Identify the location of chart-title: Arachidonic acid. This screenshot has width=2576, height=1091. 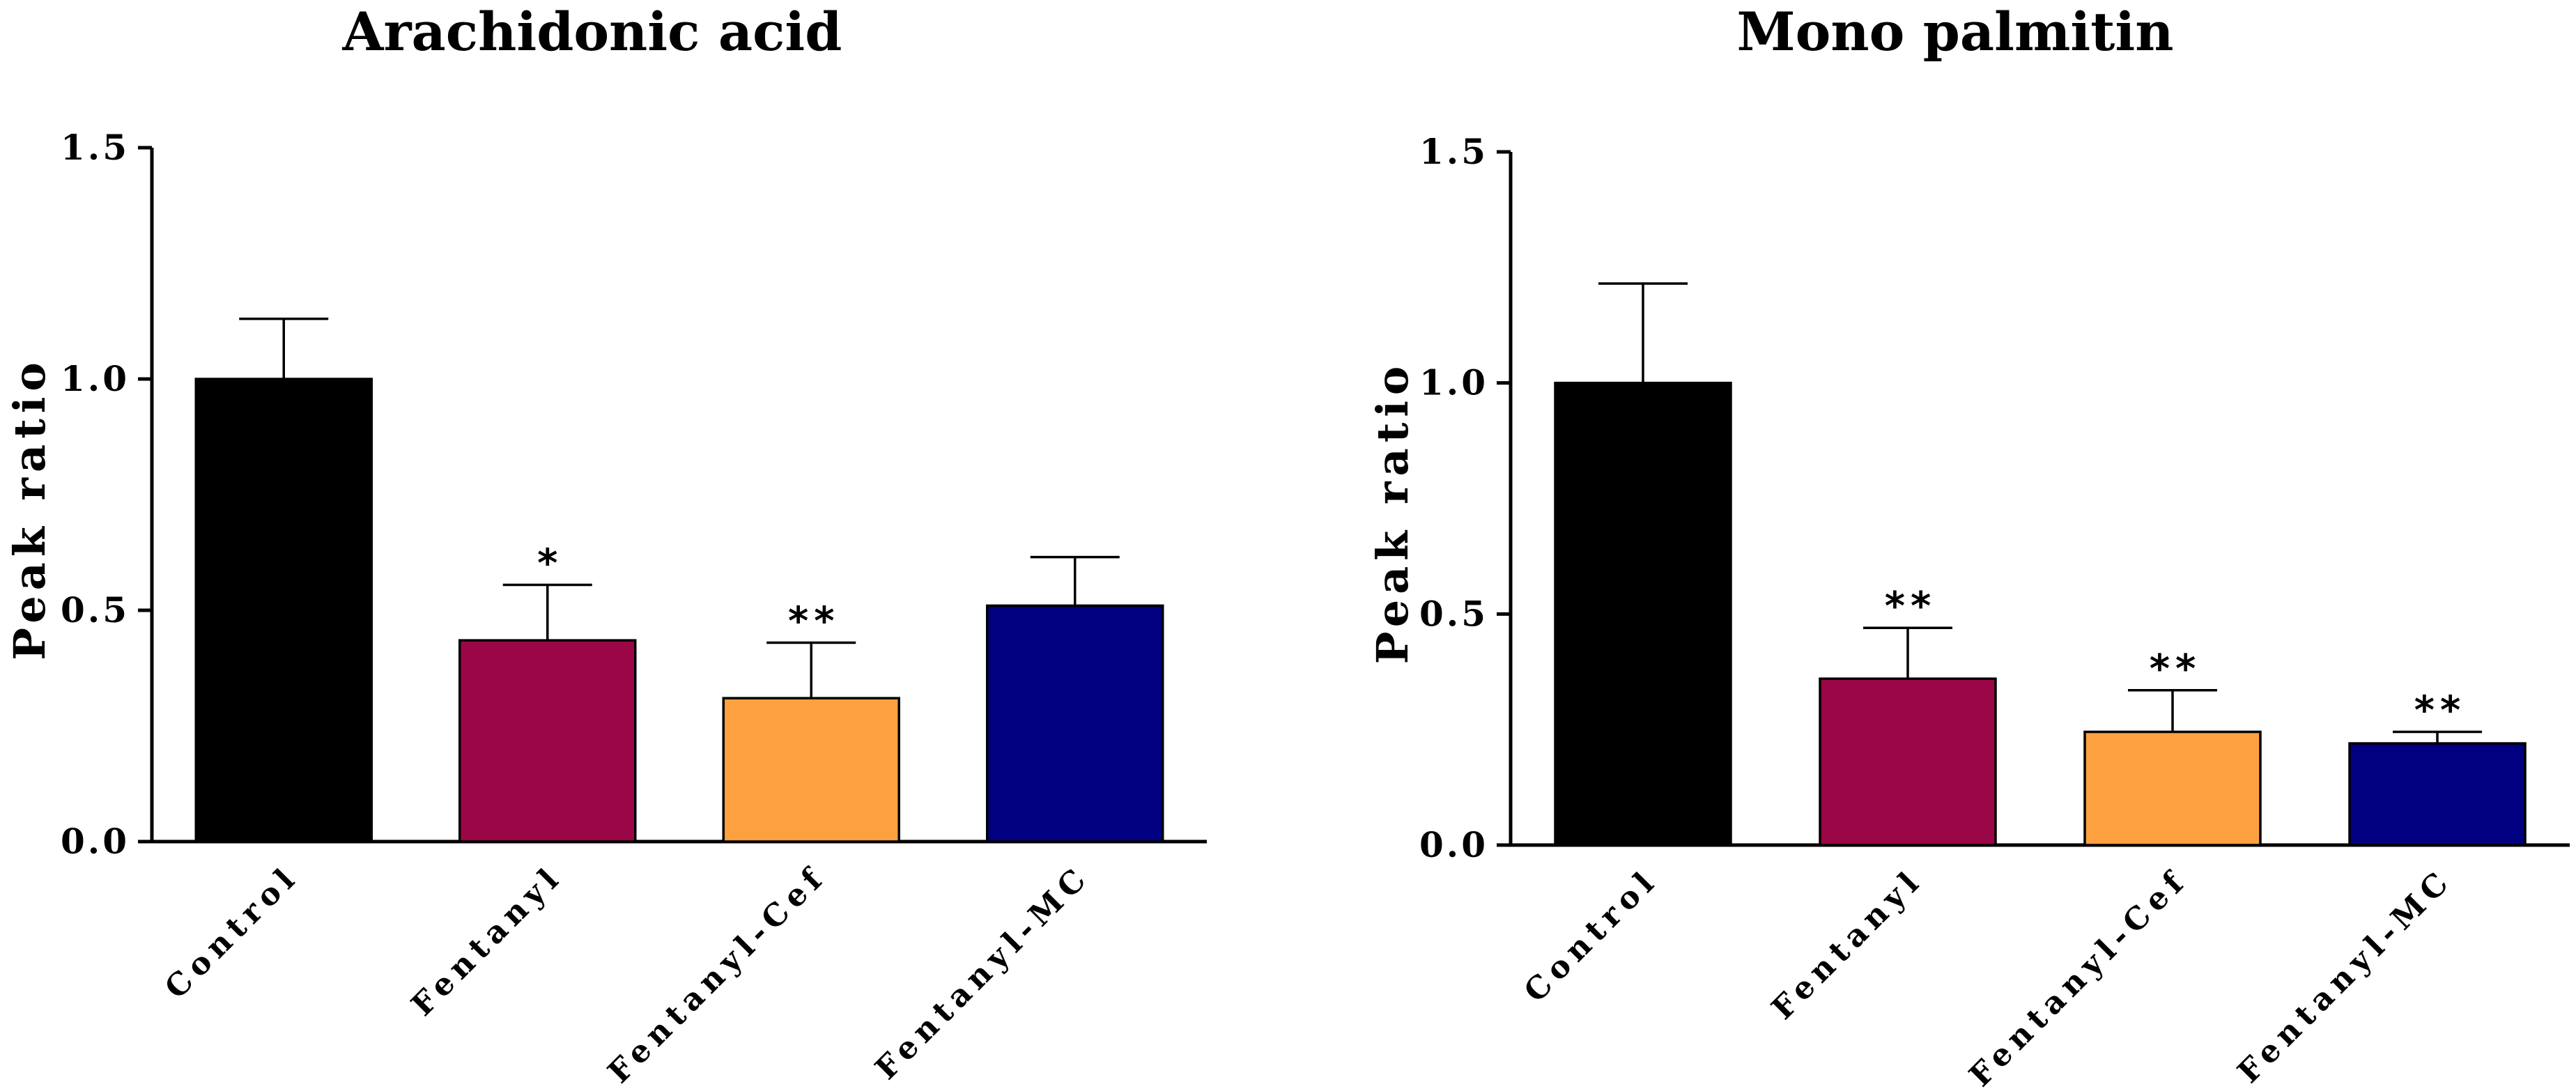
(592, 32).